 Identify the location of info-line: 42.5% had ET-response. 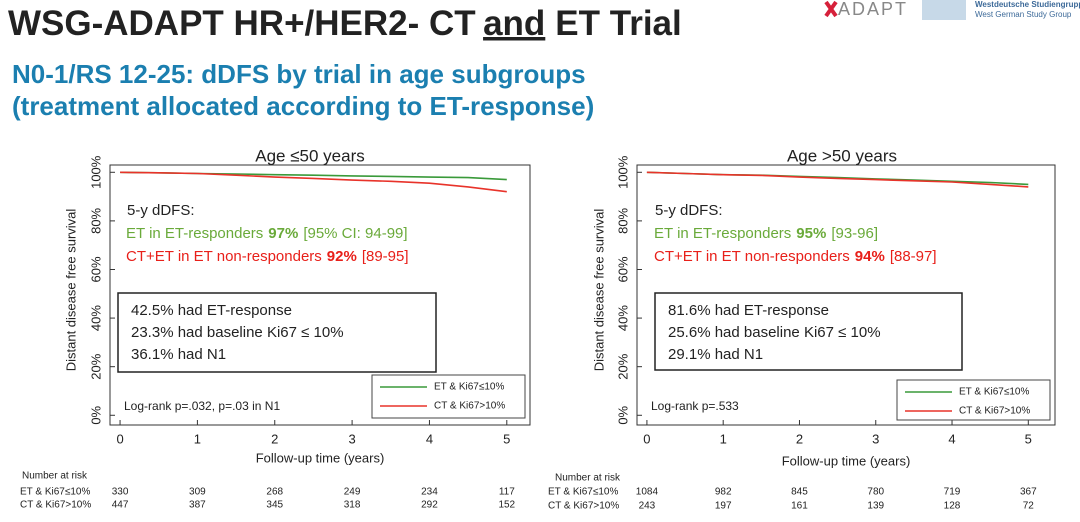
(211, 310).